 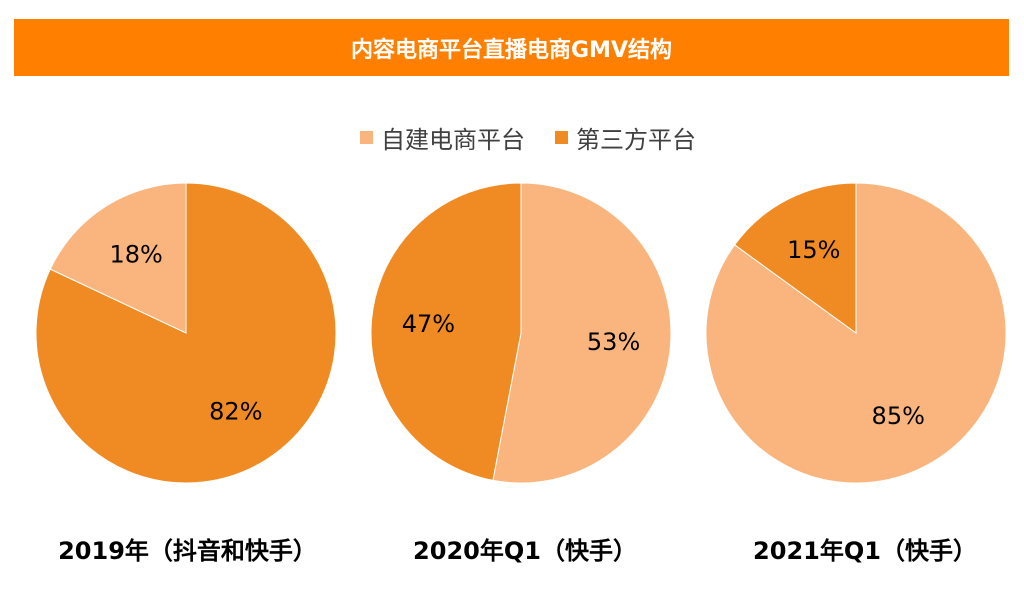 What do you see at coordinates (613, 342) in the screenshot?
I see `pie-slice-label-2020-q1-0: 53%` at bounding box center [613, 342].